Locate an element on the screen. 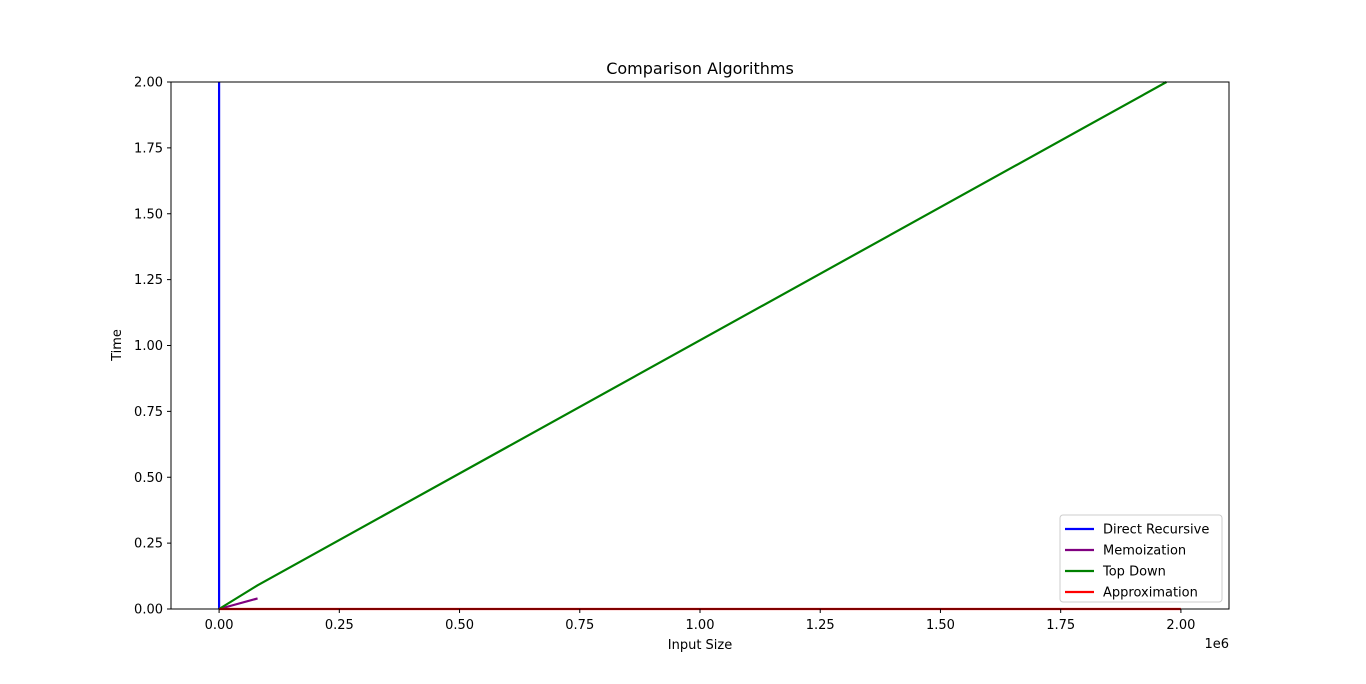 The height and width of the screenshot is (684, 1366). legend-box is located at coordinates (1141, 558).